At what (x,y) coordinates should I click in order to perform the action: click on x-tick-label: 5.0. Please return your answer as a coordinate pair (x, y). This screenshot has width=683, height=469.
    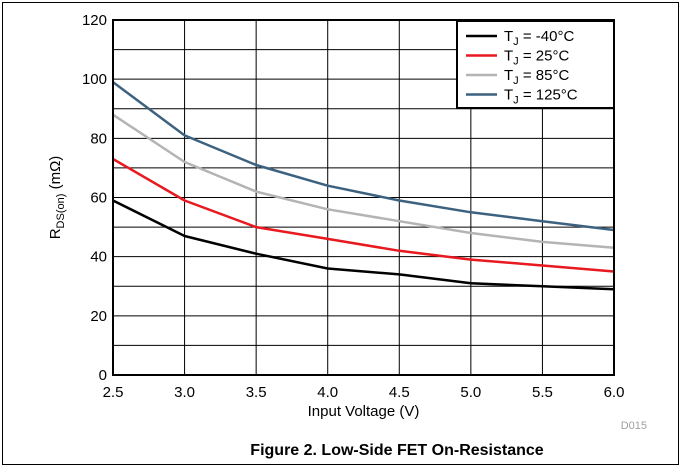
    Looking at the image, I should click on (470, 392).